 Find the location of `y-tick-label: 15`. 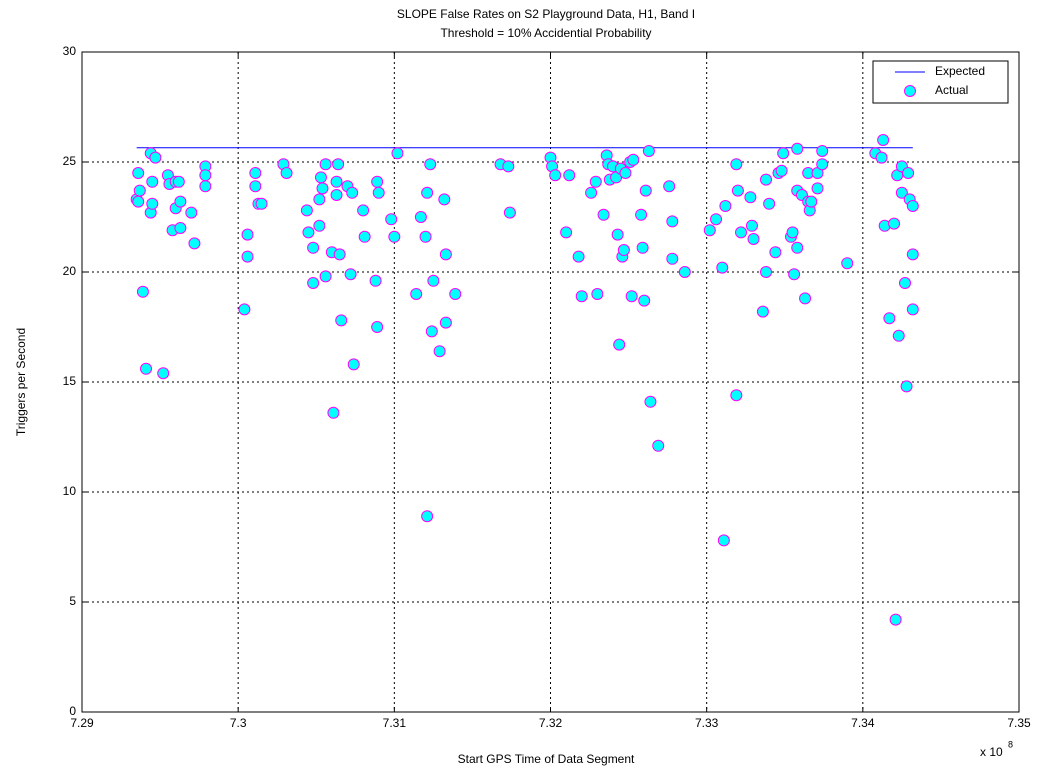

y-tick-label: 15 is located at coordinates (70, 381).